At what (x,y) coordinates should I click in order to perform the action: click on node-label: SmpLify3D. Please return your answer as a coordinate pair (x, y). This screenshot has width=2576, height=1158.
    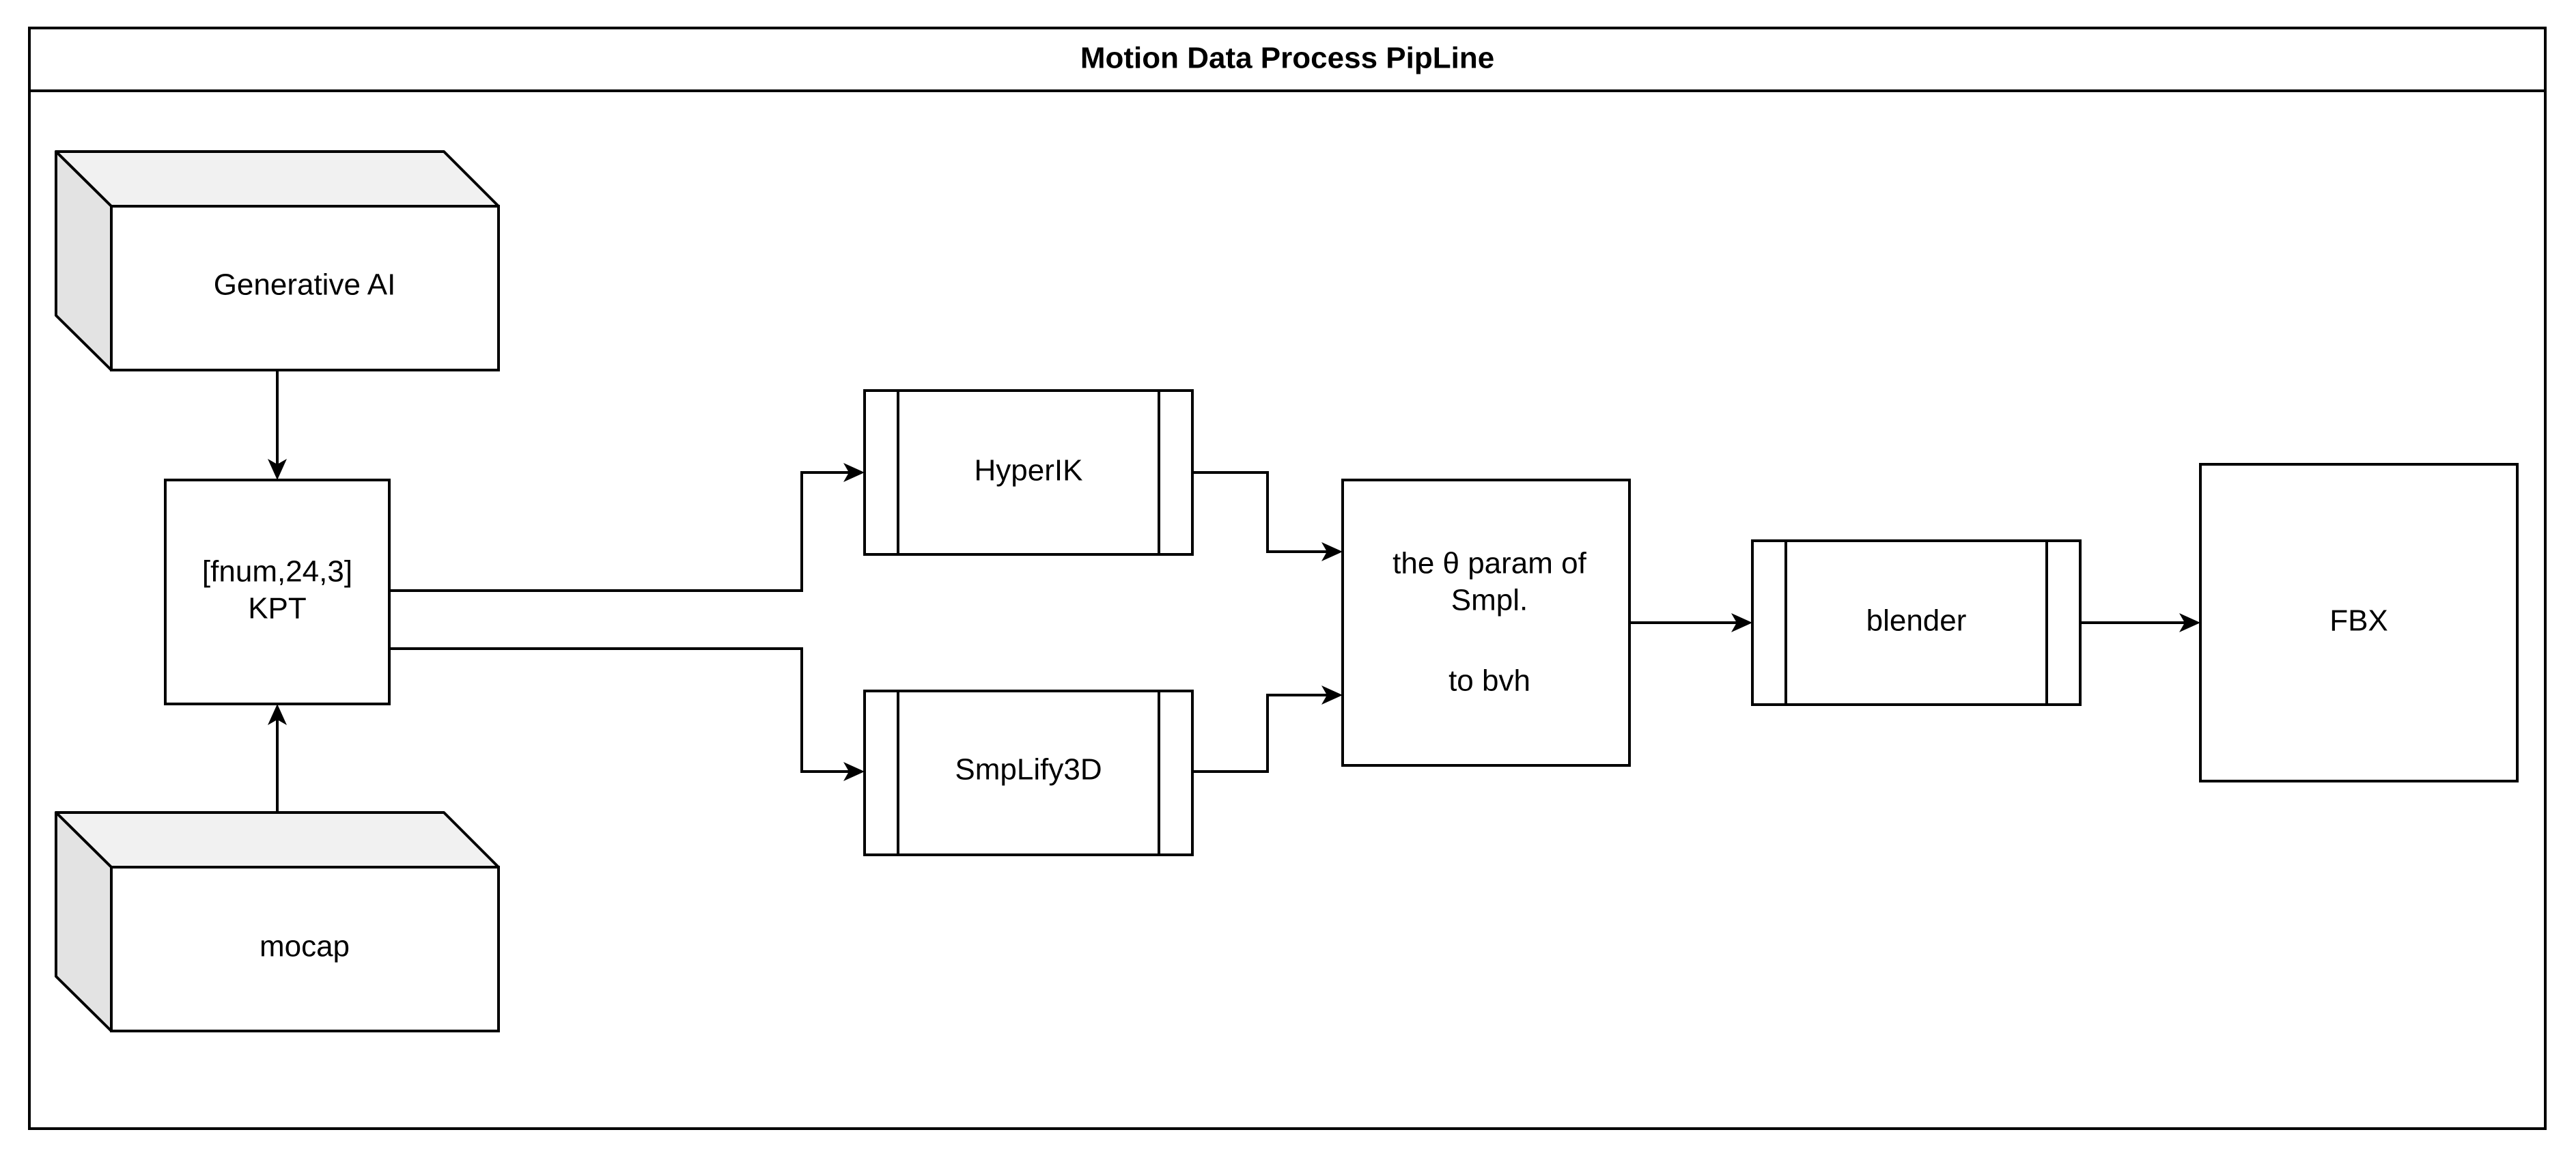
    Looking at the image, I should click on (1028, 770).